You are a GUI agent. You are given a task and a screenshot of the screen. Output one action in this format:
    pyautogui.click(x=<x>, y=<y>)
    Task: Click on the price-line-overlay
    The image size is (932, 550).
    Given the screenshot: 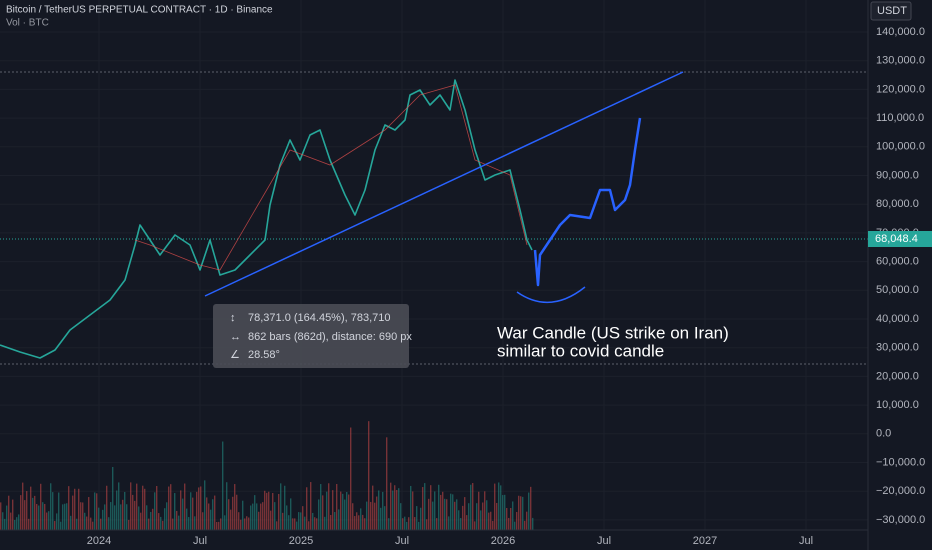 What is the action you would take?
    pyautogui.click(x=331, y=177)
    